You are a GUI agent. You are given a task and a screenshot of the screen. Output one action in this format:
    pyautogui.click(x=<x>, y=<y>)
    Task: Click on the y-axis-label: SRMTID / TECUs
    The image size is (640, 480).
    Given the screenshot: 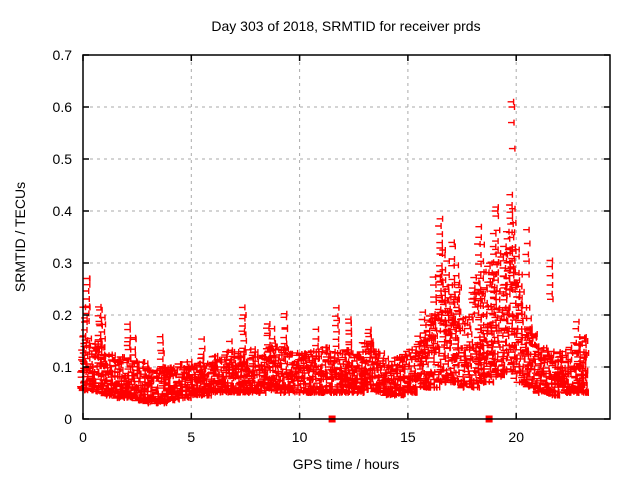 What is the action you would take?
    pyautogui.click(x=20, y=237)
    